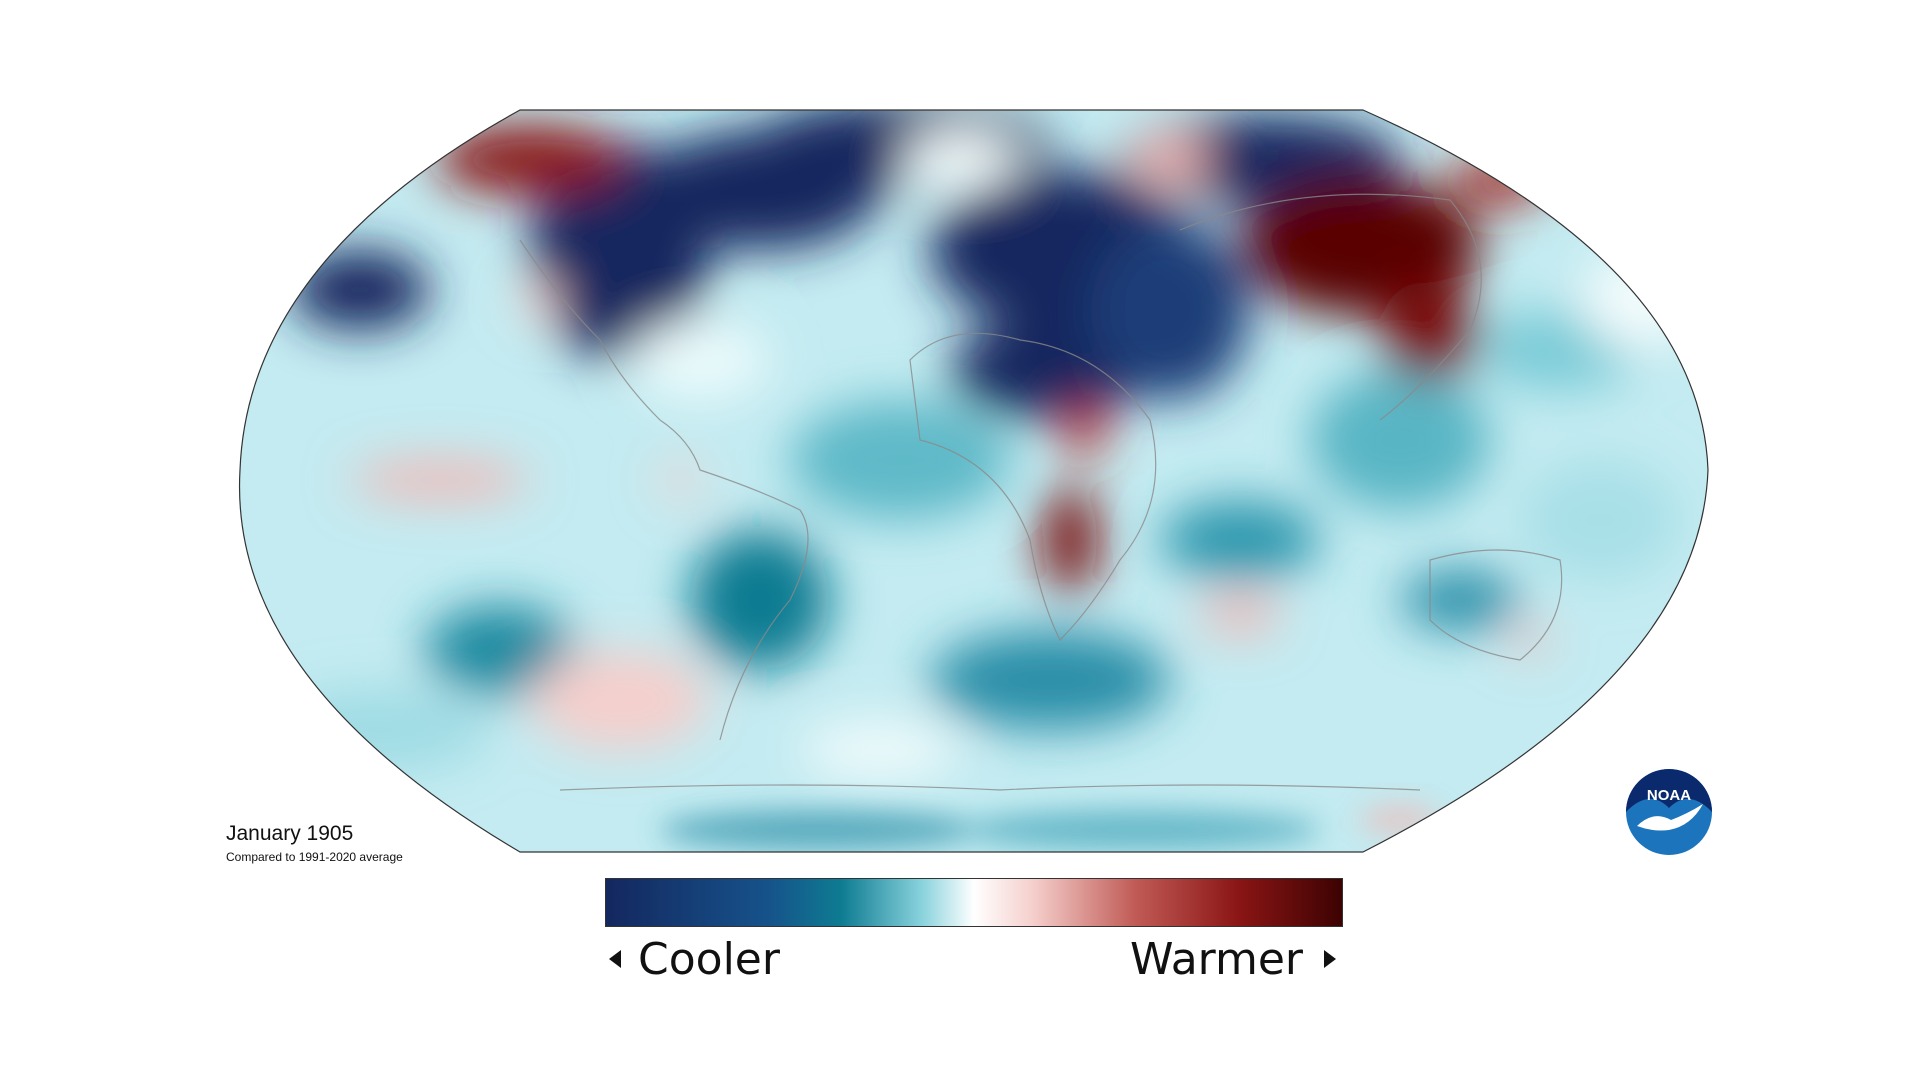 This screenshot has width=1920, height=1080. What do you see at coordinates (314, 857) in the screenshot?
I see `map-subtitle: Compared to 1991-2020 average` at bounding box center [314, 857].